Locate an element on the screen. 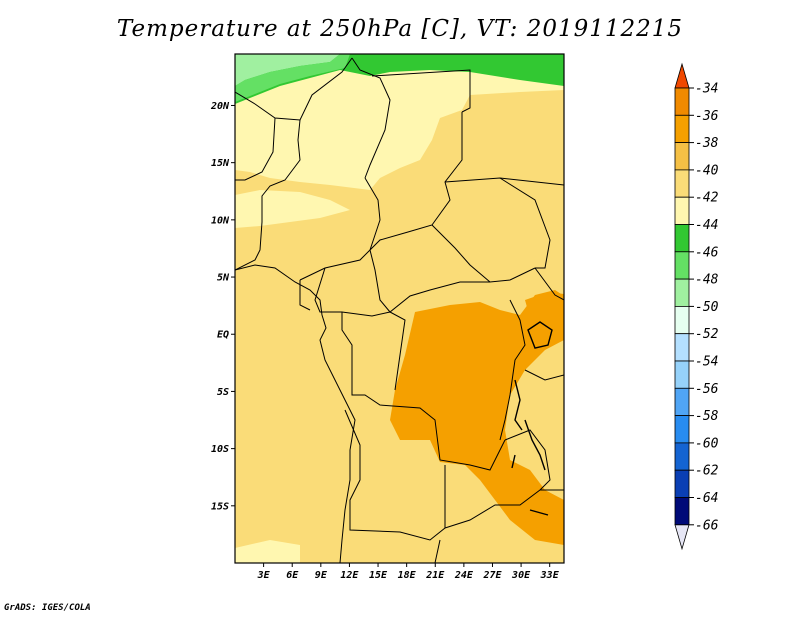 The image size is (800, 618). credit-label: GrADS: IGES/COLA is located at coordinates (47, 608).